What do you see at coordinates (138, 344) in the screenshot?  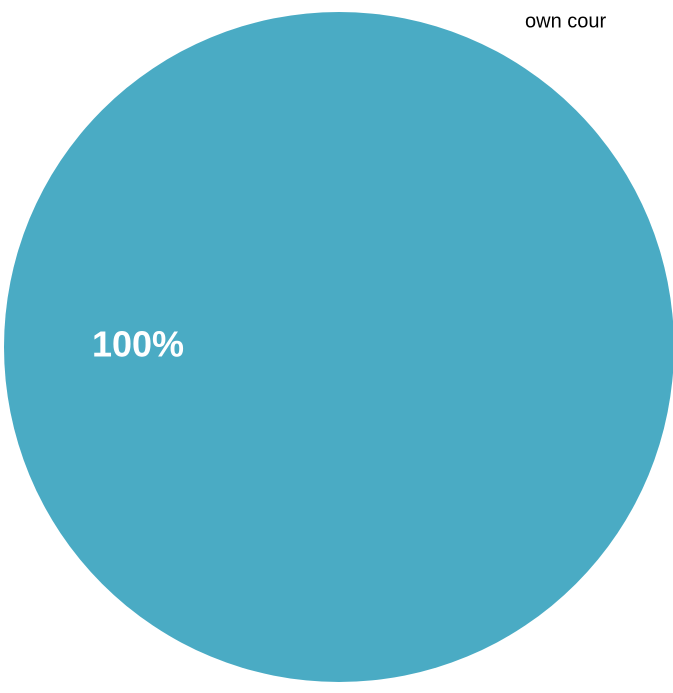 I see `data-label: 100%` at bounding box center [138, 344].